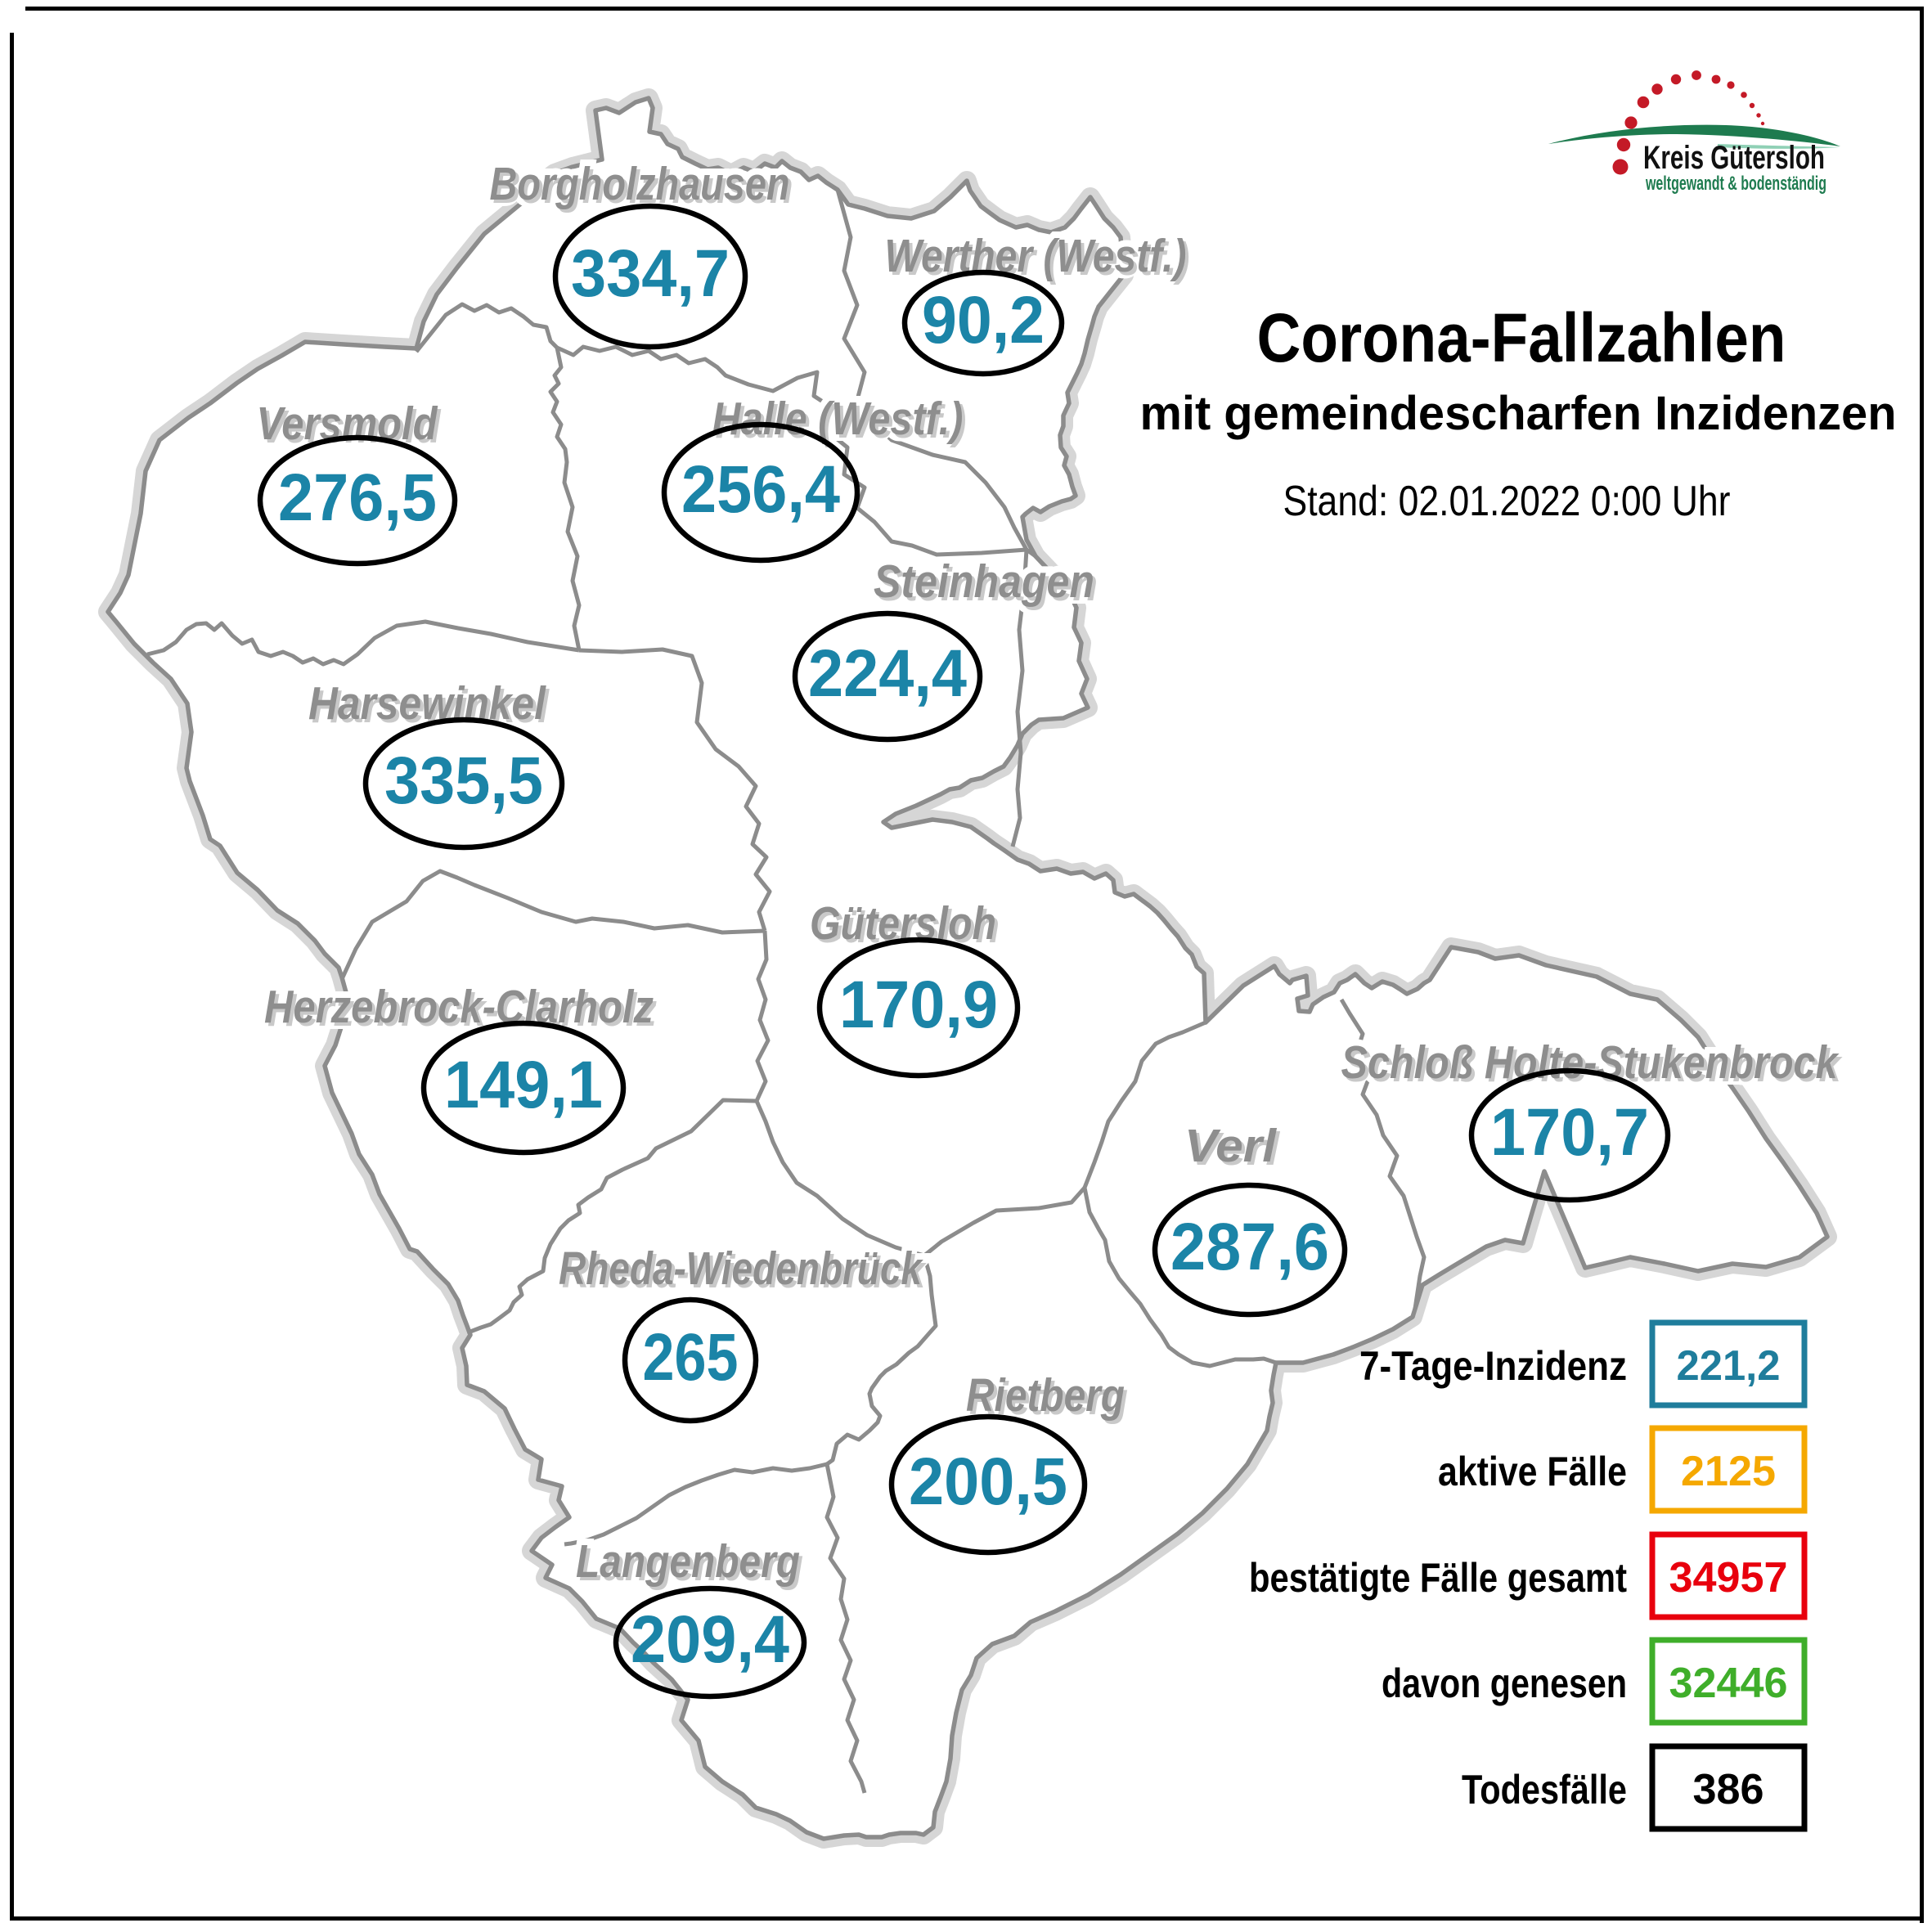 This screenshot has width=1932, height=1932. I want to click on svg-text: Harsewinkel, so click(427, 703).